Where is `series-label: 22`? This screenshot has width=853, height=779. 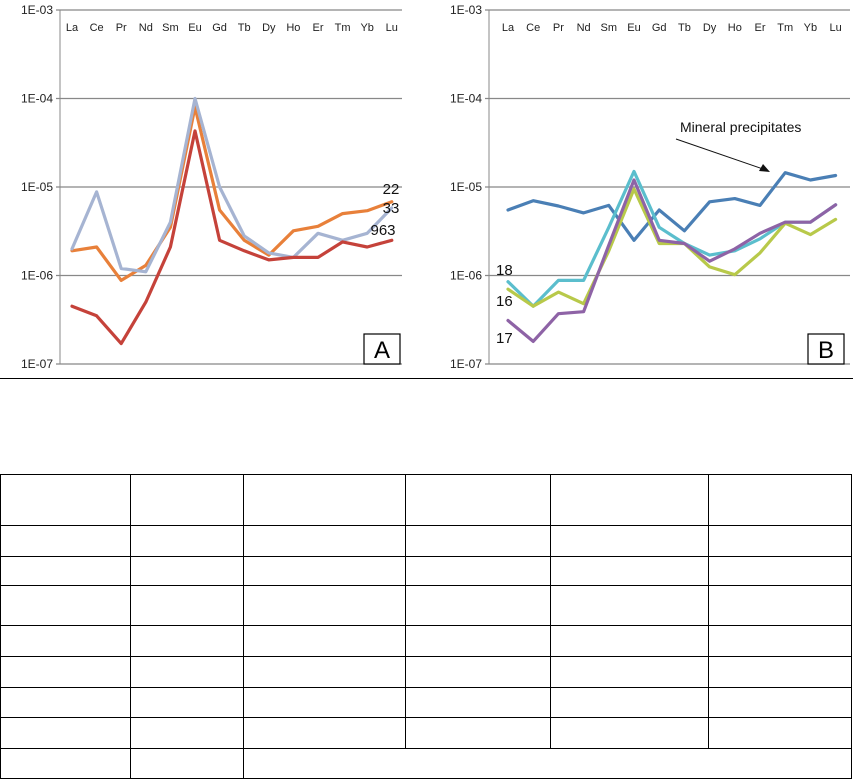
series-label: 22 is located at coordinates (391, 189).